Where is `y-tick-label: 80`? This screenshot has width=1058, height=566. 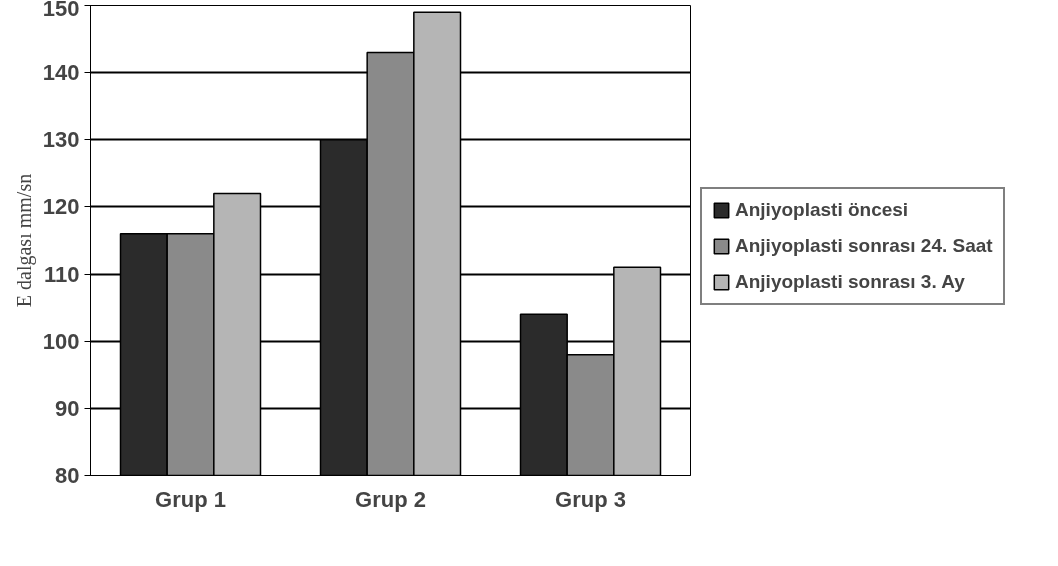 y-tick-label: 80 is located at coordinates (67, 475).